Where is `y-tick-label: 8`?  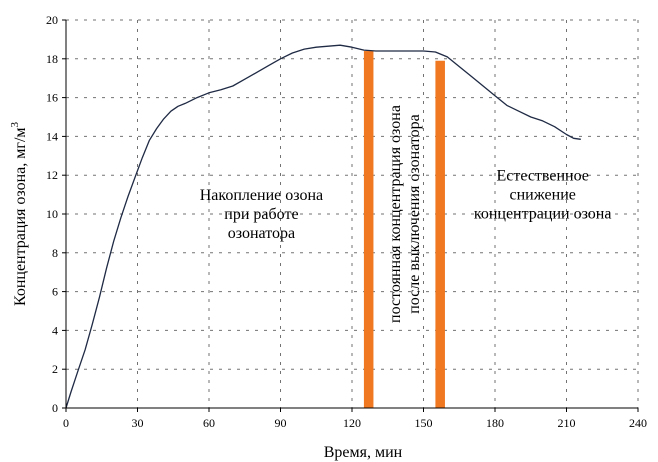
y-tick-label: 8 is located at coordinates (55, 253).